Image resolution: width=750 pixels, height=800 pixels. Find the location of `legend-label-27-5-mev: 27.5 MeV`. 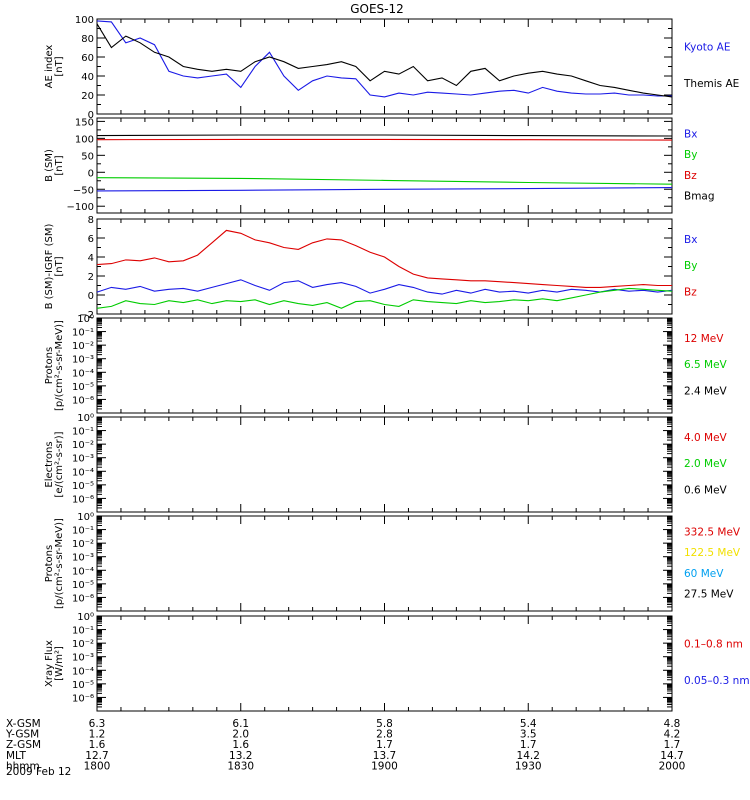

legend-label-27-5-mev: 27.5 MeV is located at coordinates (709, 594).